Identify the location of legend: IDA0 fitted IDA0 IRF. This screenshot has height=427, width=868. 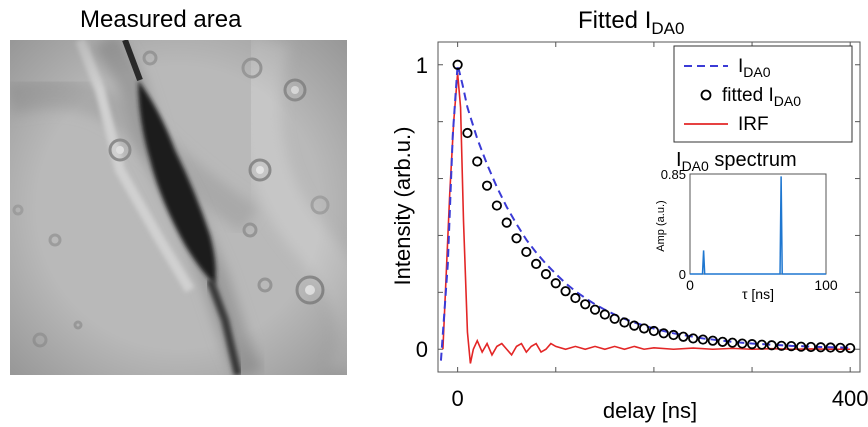
(763, 94).